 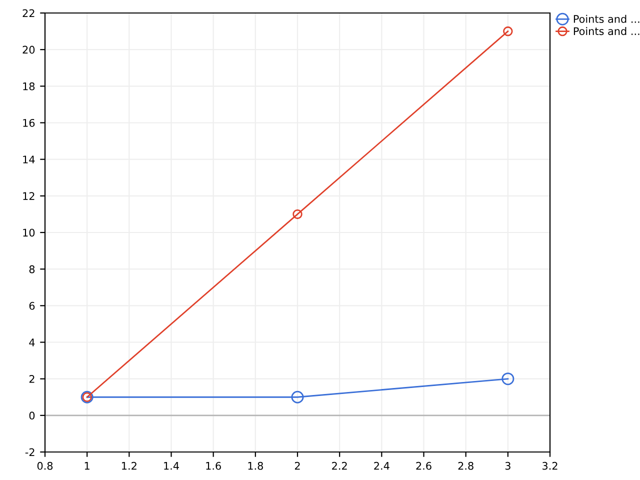 What do you see at coordinates (129, 466) in the screenshot?
I see `x-tick-label: 1.2` at bounding box center [129, 466].